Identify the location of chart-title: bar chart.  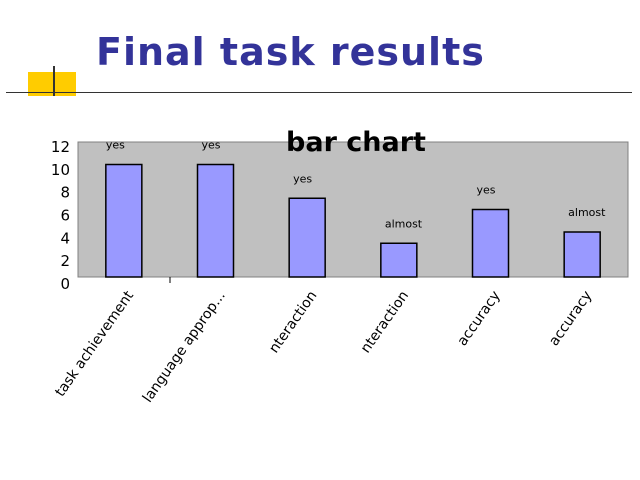
(356, 142).